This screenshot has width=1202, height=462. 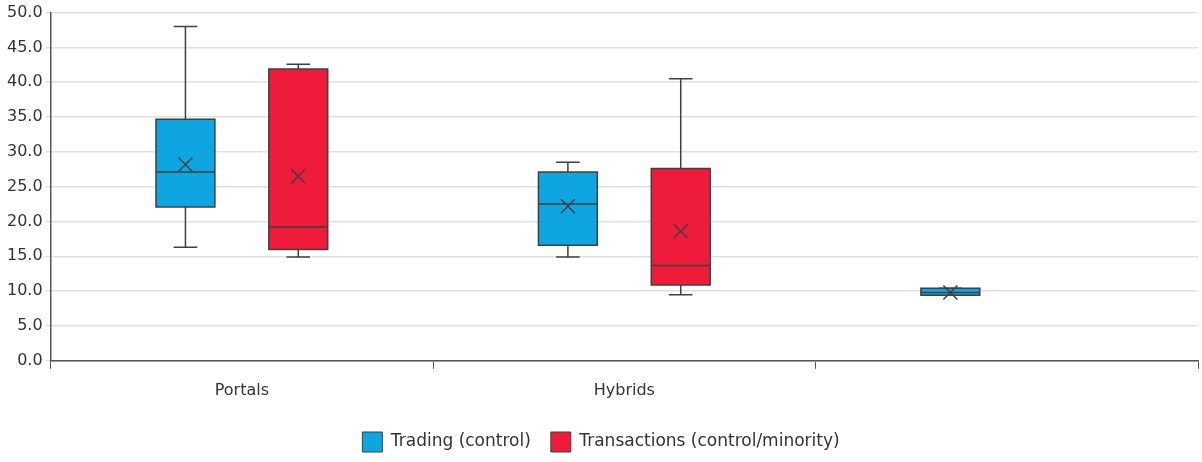 What do you see at coordinates (25, 255) in the screenshot?
I see `y-tick-label: 15.0` at bounding box center [25, 255].